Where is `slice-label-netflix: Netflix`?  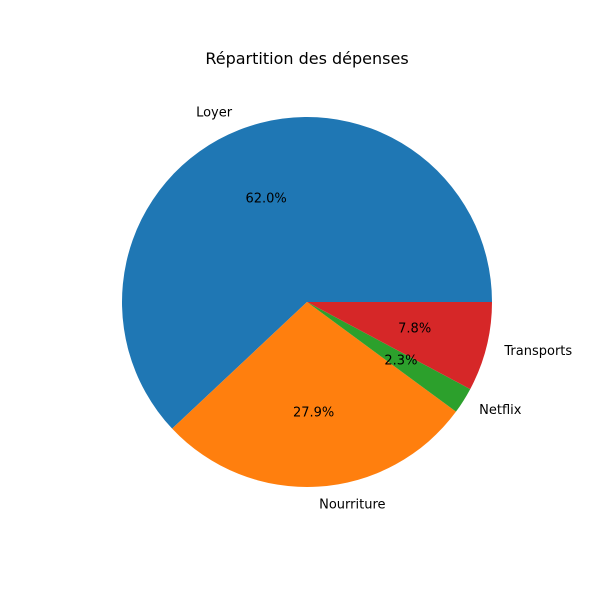 slice-label-netflix: Netflix is located at coordinates (500, 410).